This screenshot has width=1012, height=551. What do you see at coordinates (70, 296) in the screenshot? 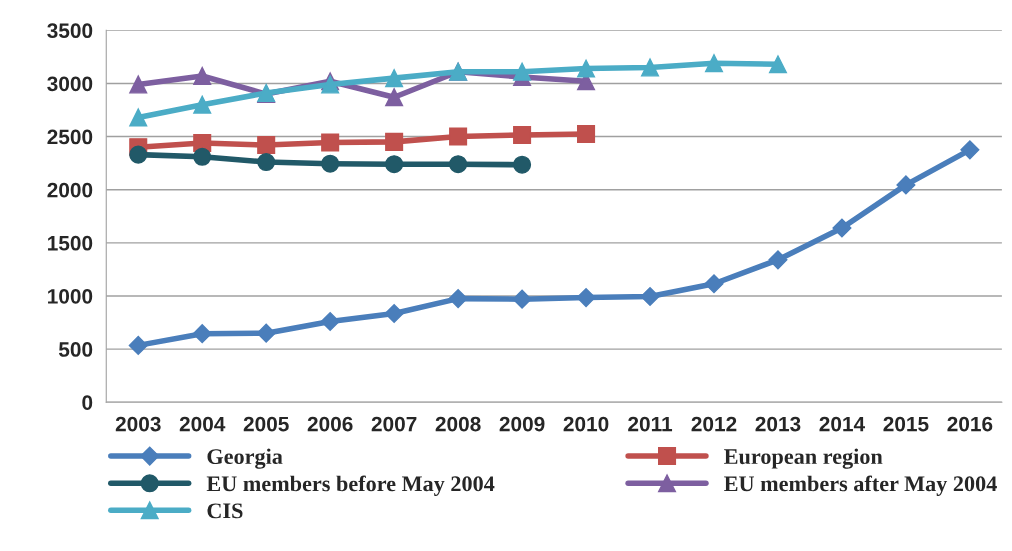
I see `y-tick-label: 1000` at bounding box center [70, 296].